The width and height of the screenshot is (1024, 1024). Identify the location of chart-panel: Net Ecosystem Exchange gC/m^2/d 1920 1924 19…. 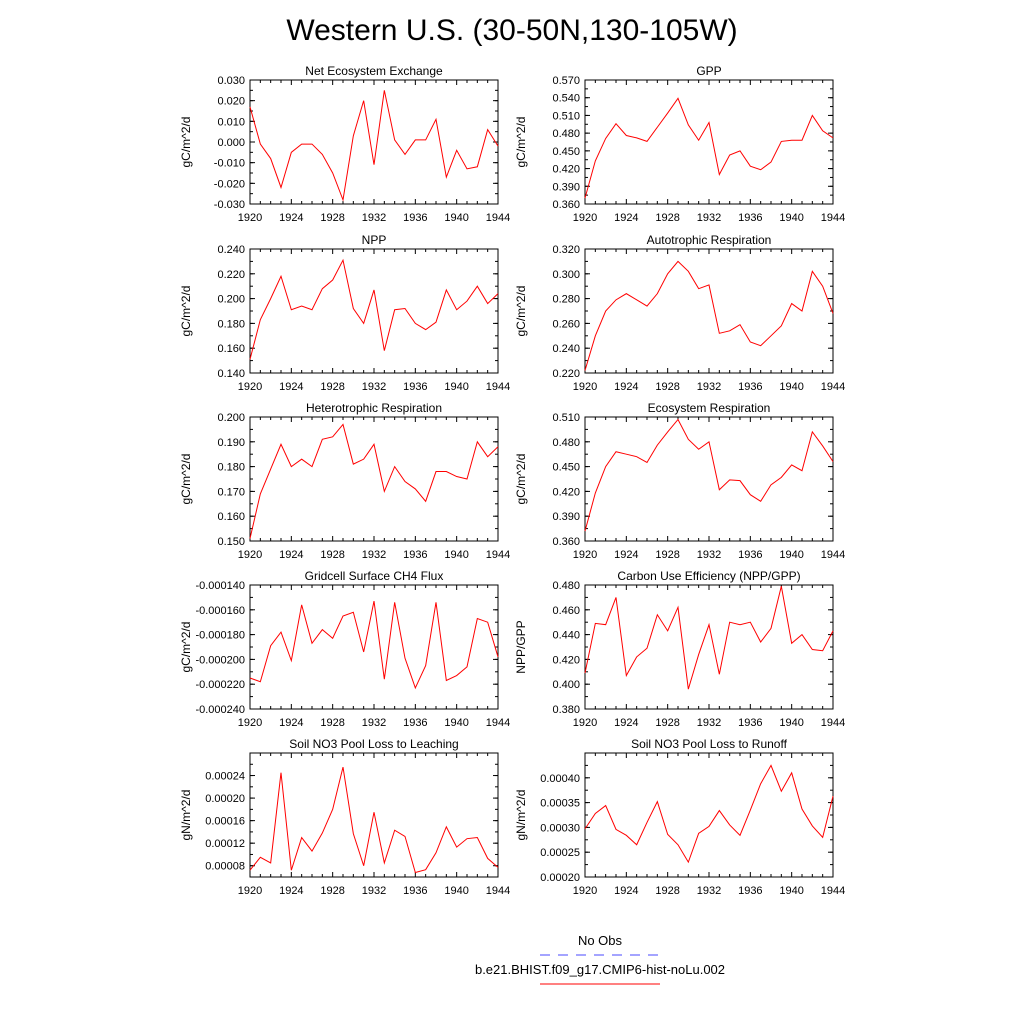
(344, 144).